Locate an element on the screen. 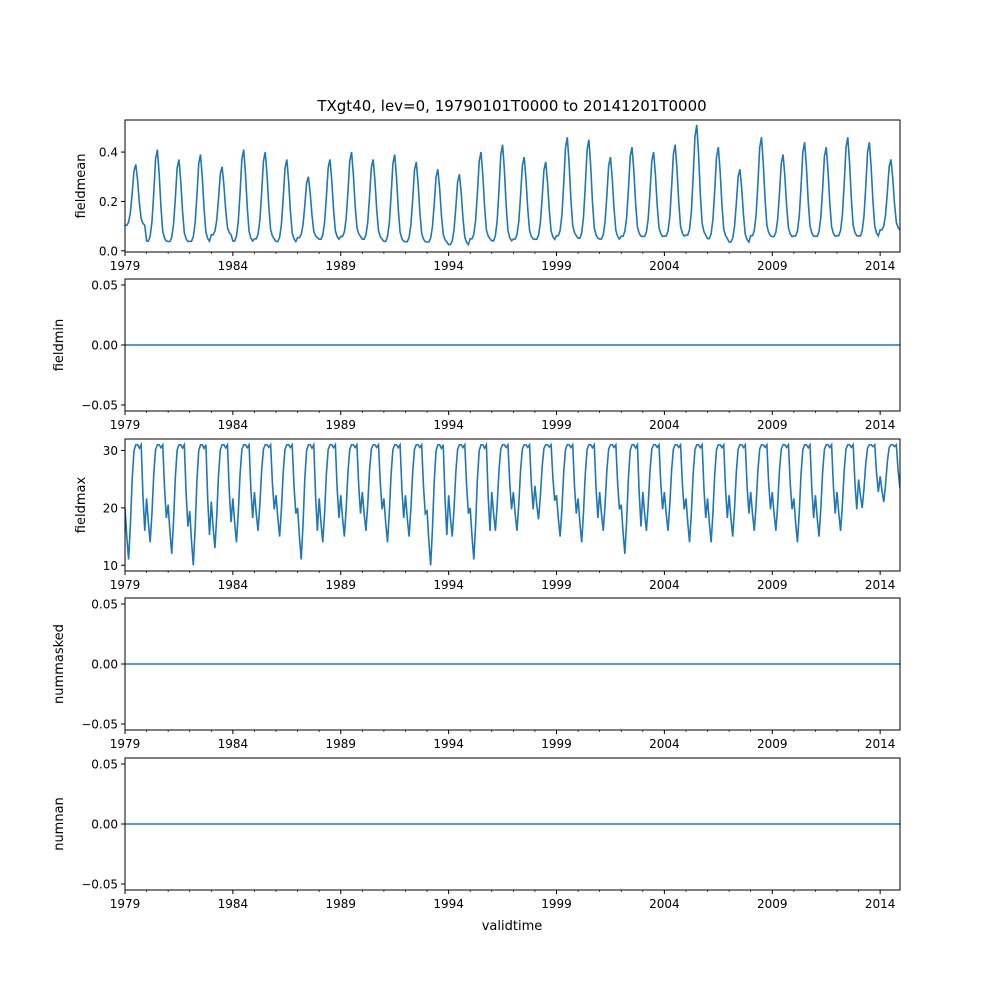 The width and height of the screenshot is (1000, 1000). fieldmax-axes-frame is located at coordinates (512, 505).